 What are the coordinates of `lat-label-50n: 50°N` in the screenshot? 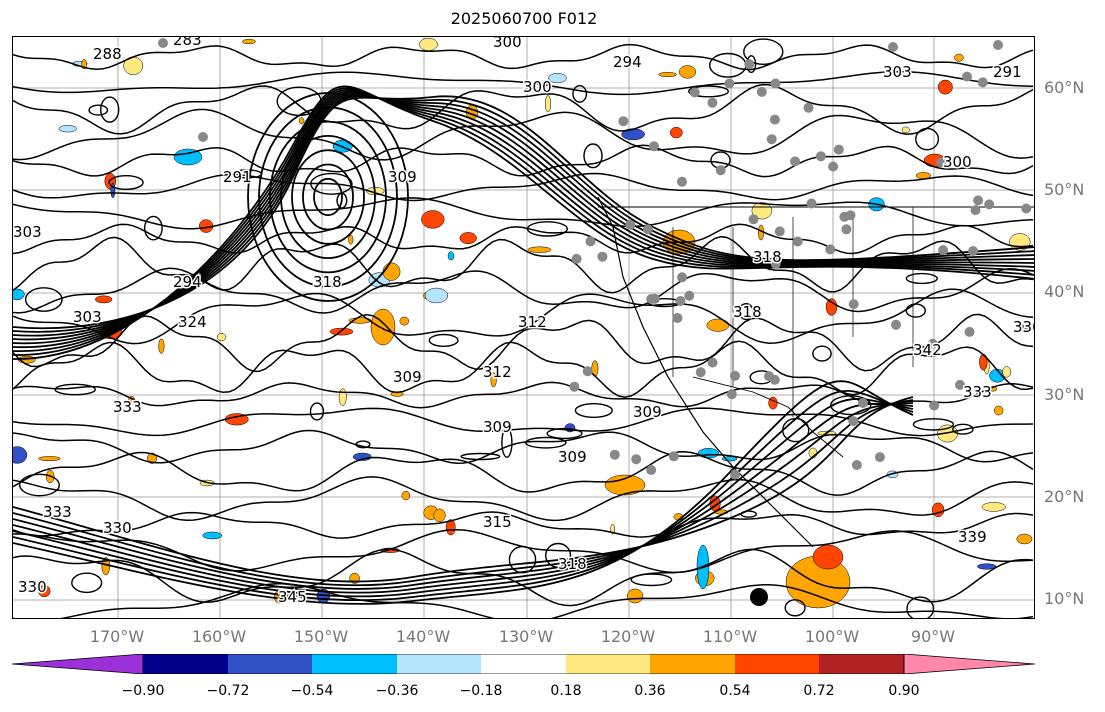 It's located at (1064, 189).